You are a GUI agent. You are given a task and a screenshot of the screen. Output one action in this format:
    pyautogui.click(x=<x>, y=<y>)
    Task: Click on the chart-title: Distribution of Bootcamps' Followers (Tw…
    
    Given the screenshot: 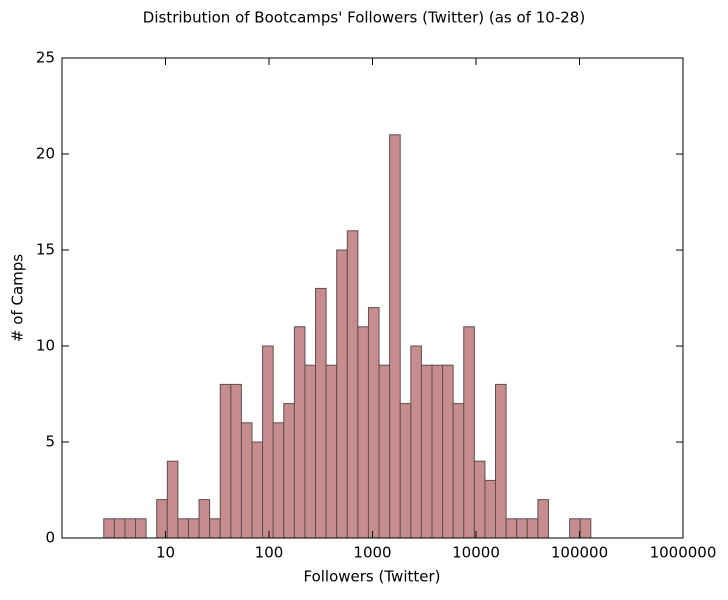 What is the action you would take?
    pyautogui.click(x=364, y=18)
    